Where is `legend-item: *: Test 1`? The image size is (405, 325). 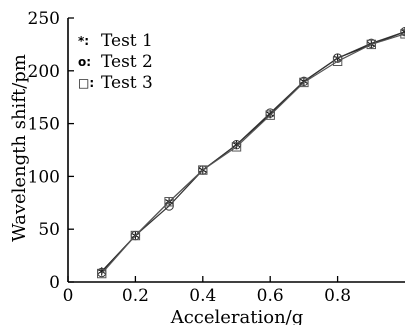
legend-item: *: Test 1 is located at coordinates (115, 41).